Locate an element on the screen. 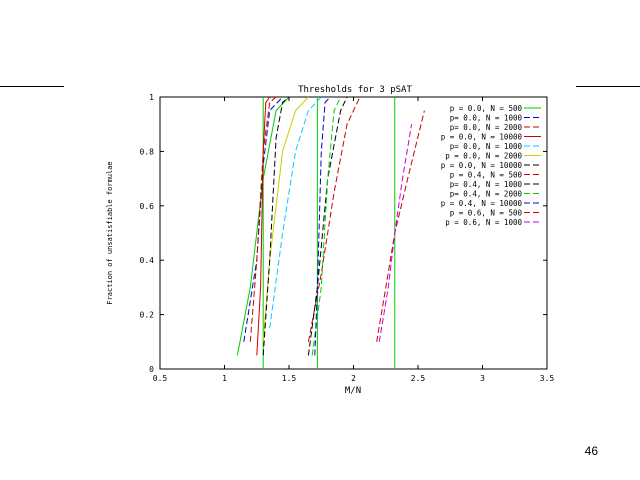 The width and height of the screenshot is (640, 480). x-tick-label: 3 is located at coordinates (482, 378).